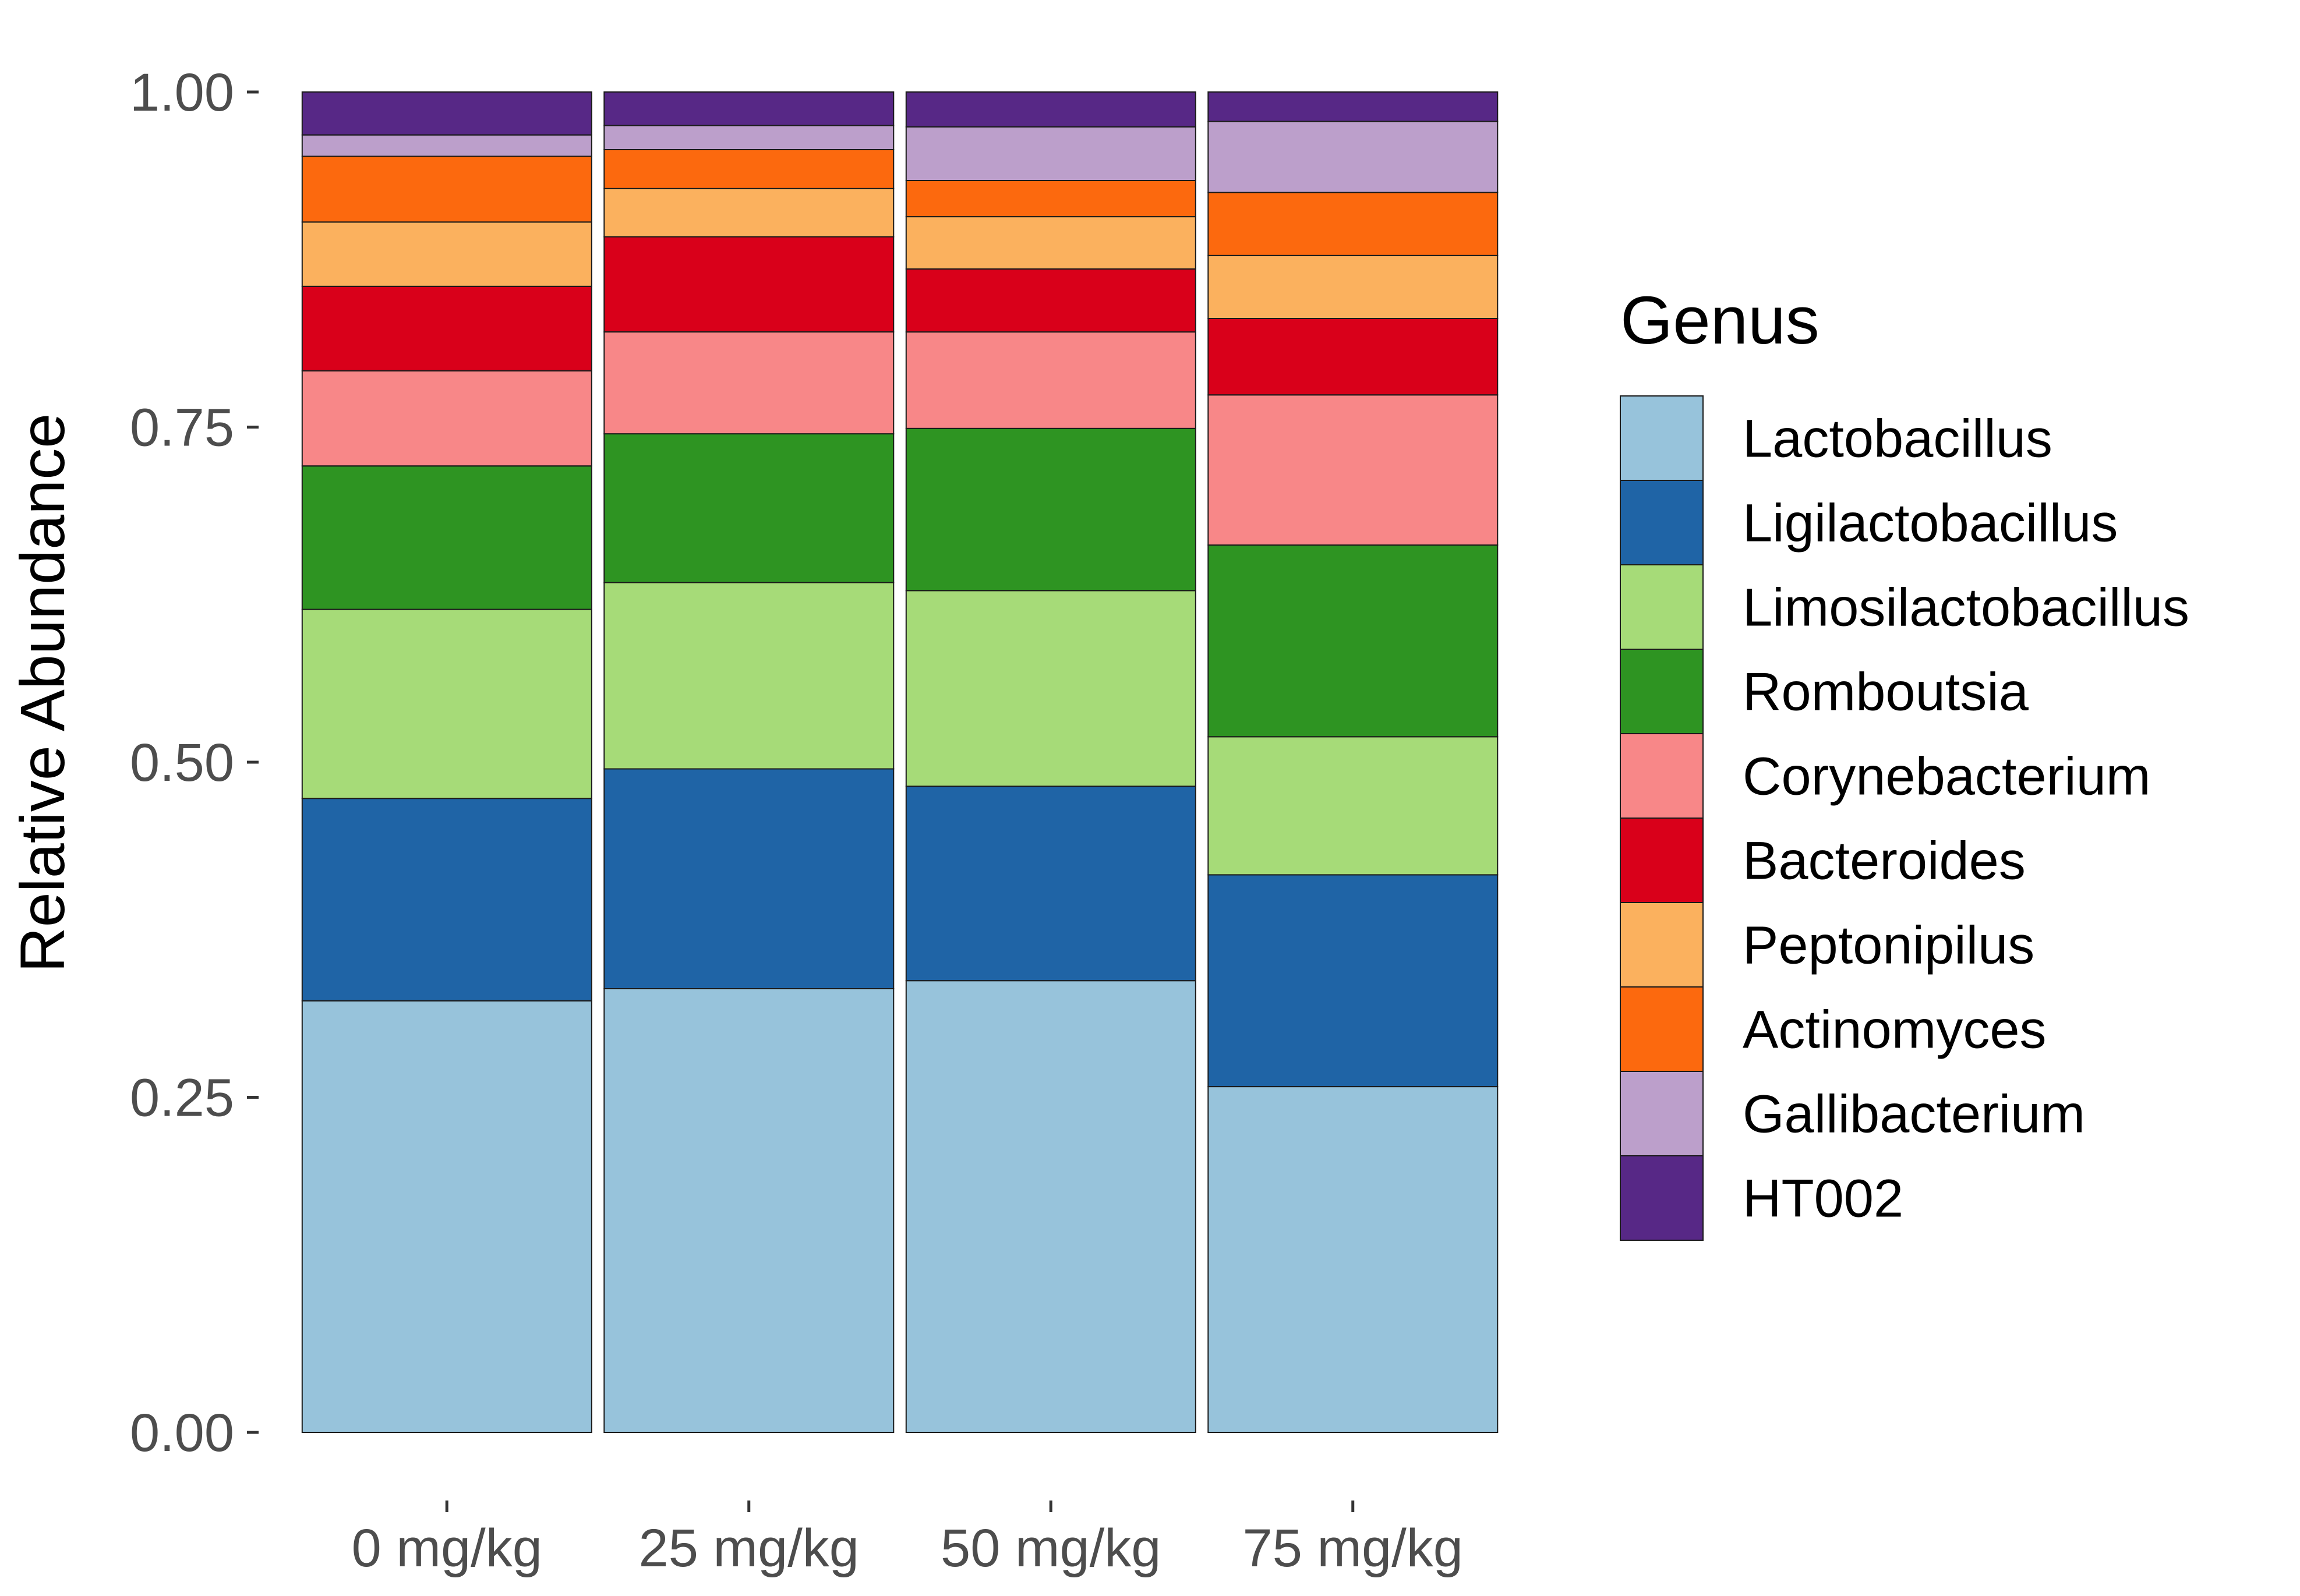 The image size is (2300, 1596). What do you see at coordinates (1895, 1030) in the screenshot?
I see `legend-label-actinomyces: Actinomyces` at bounding box center [1895, 1030].